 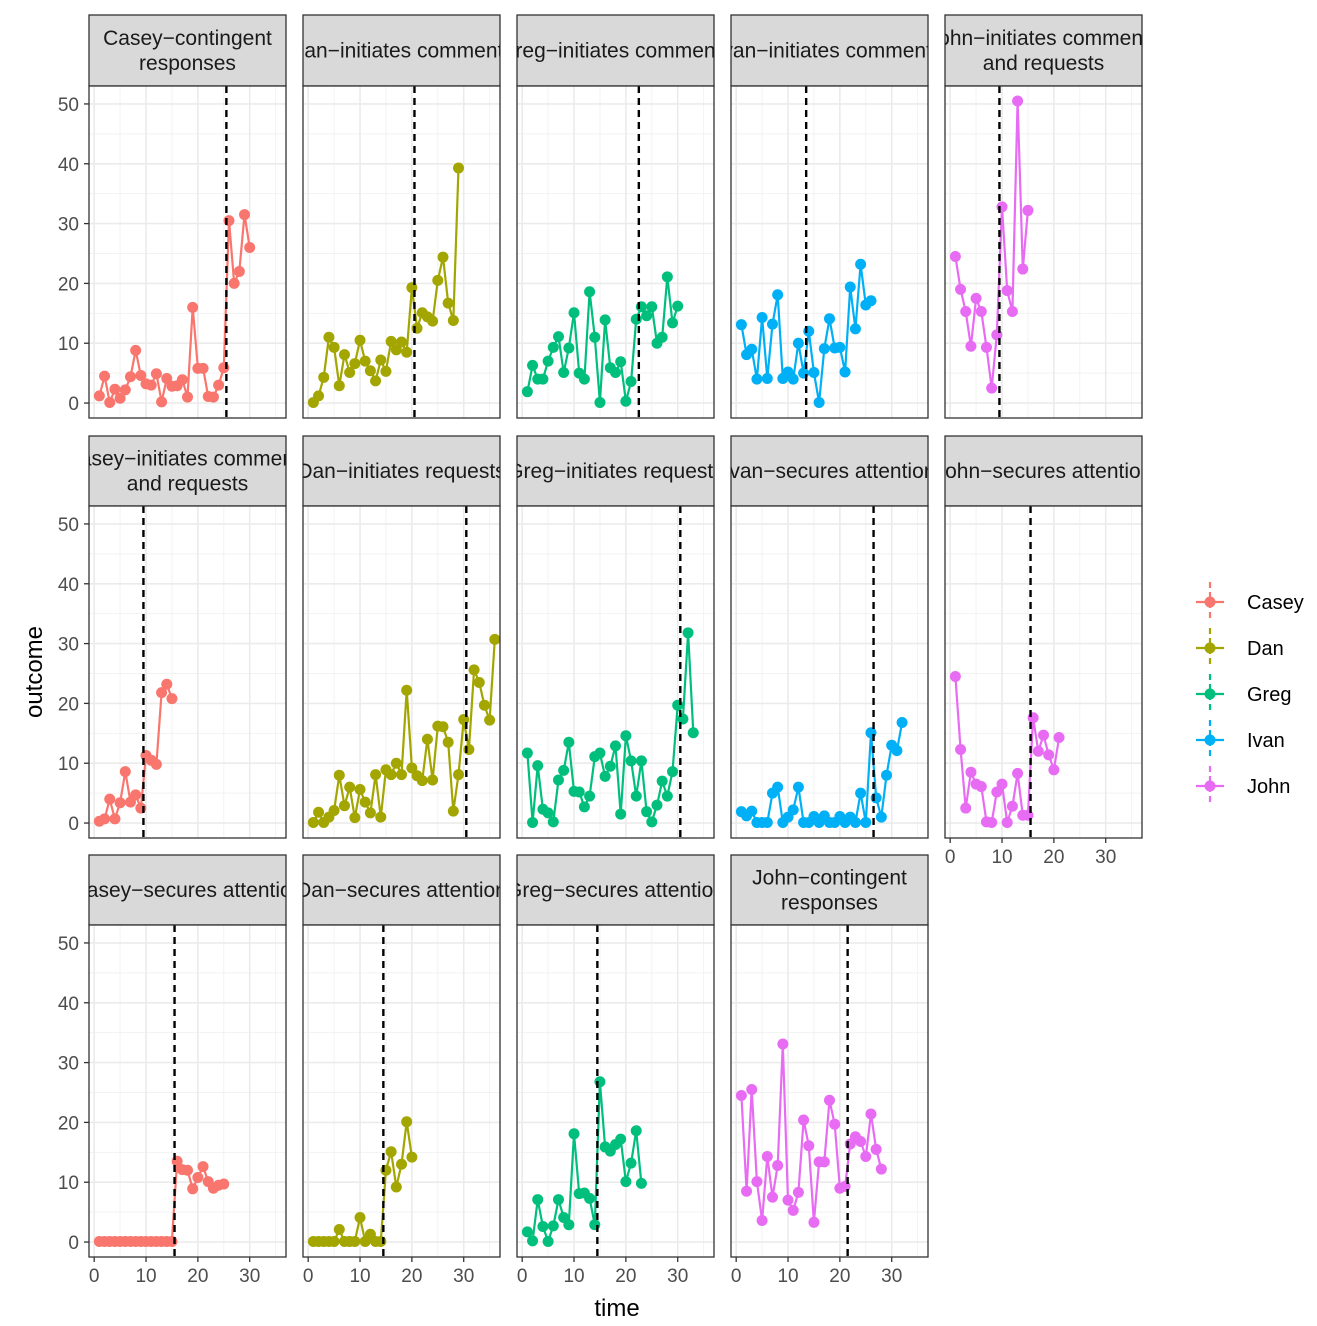 I want to click on x-tick-label: 30, so click(x=1105, y=857).